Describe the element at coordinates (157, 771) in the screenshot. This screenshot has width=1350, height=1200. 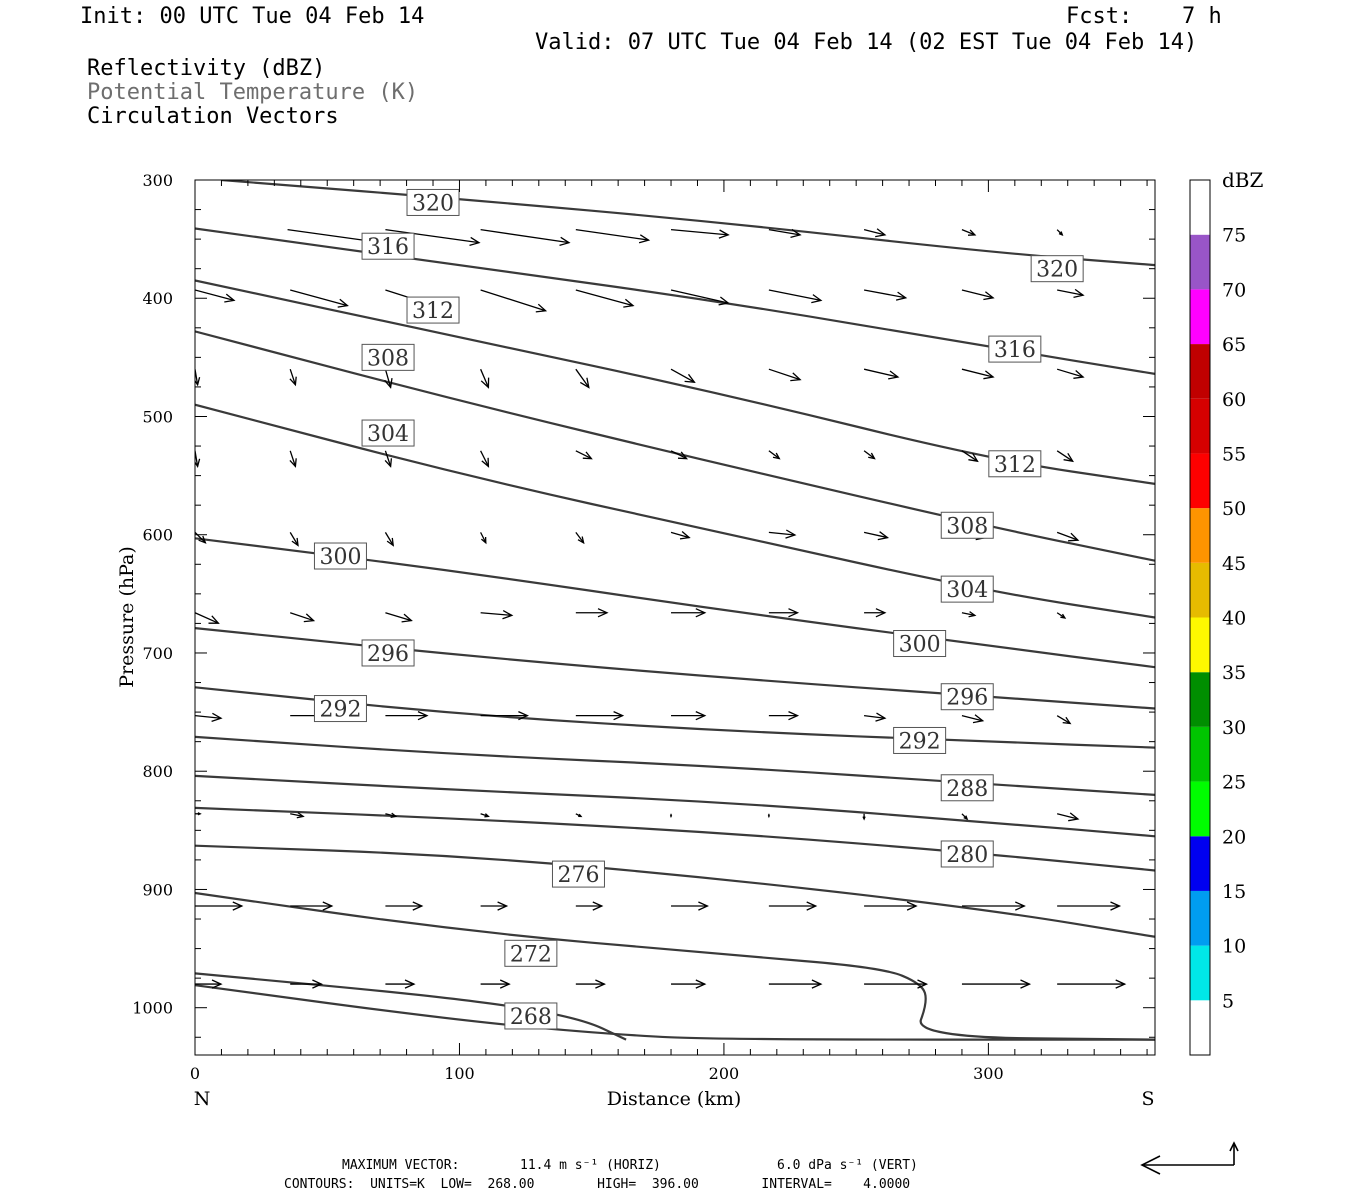
I see `y-tick-label: 800` at that location.